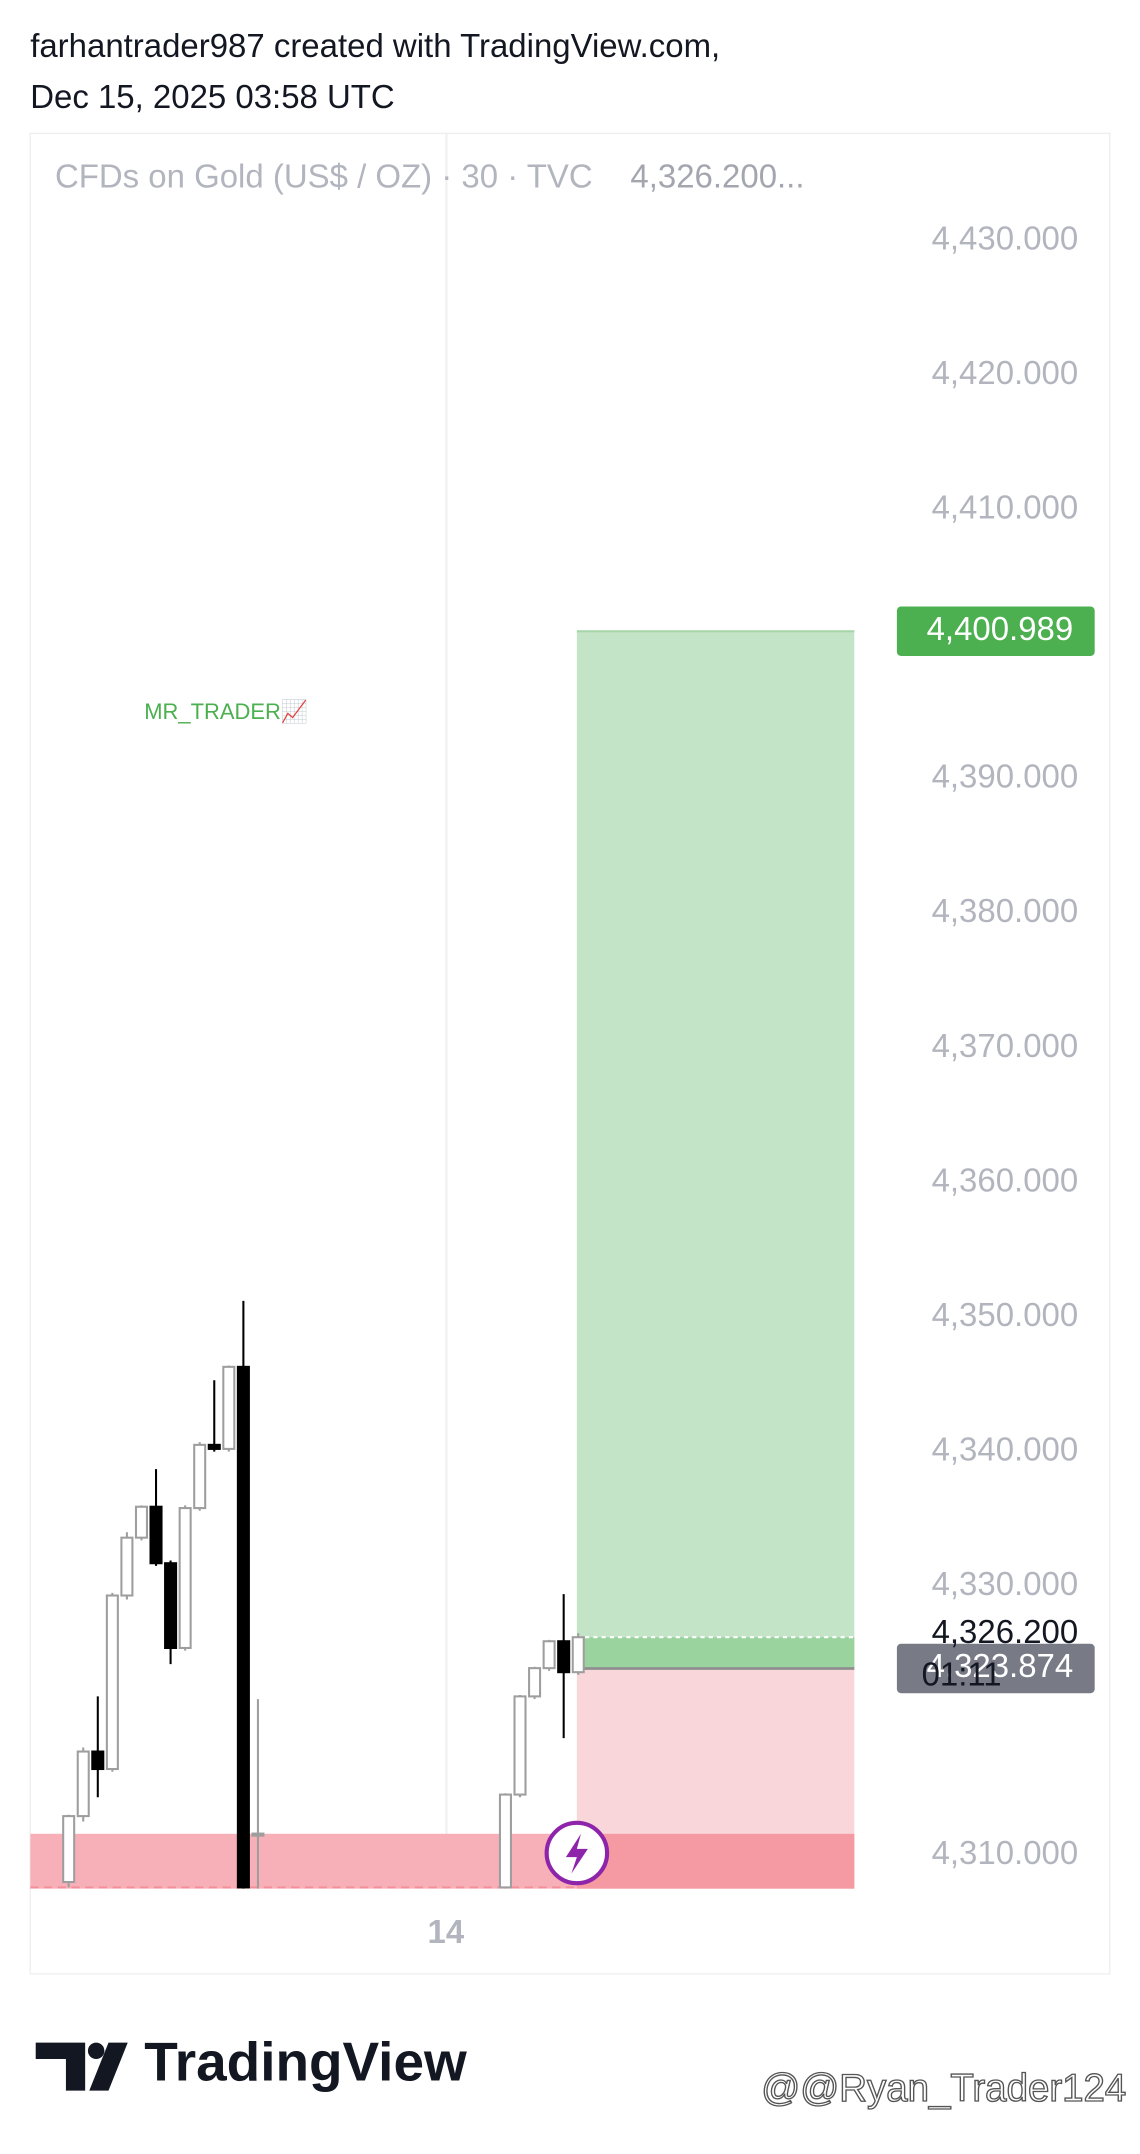  Describe the element at coordinates (1005, 507) in the screenshot. I see `y-tick-label: 4,410.000` at that location.